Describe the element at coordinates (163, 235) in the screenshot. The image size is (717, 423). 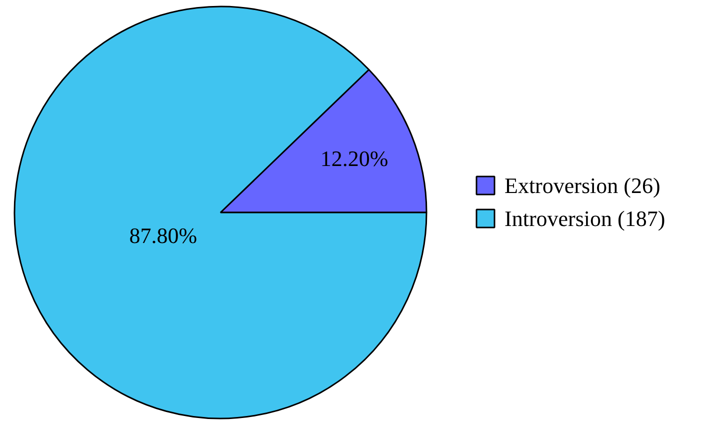
I see `data-label: 87.80%` at that location.